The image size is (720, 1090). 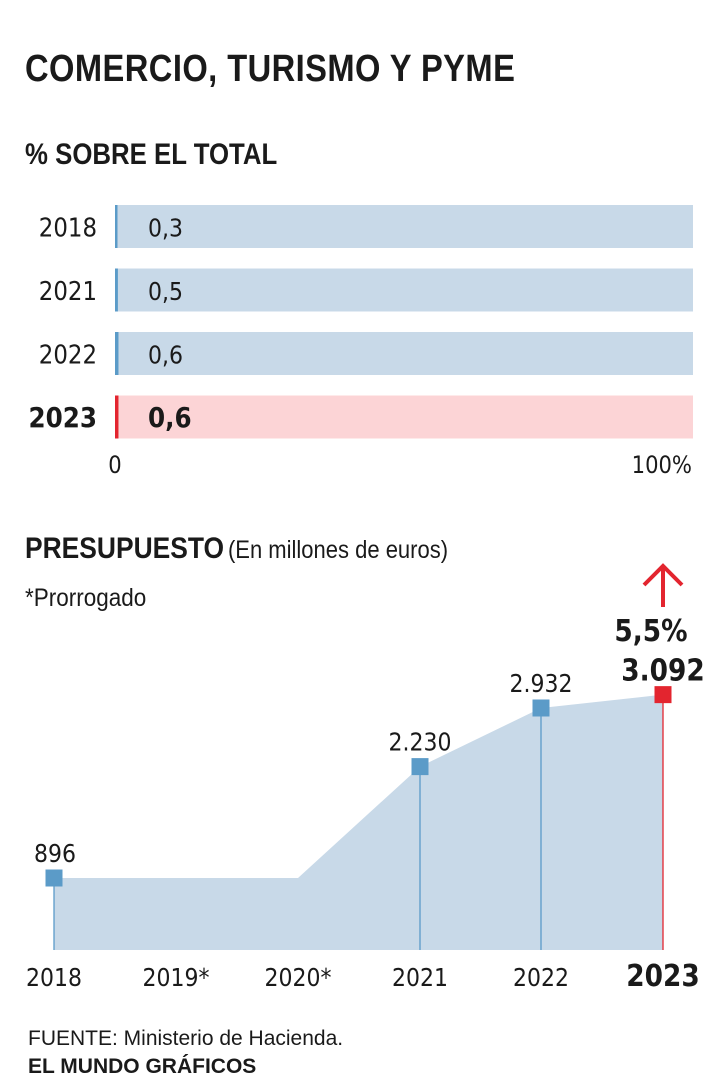 I want to click on bar-category-label: 2023, so click(x=62, y=419).